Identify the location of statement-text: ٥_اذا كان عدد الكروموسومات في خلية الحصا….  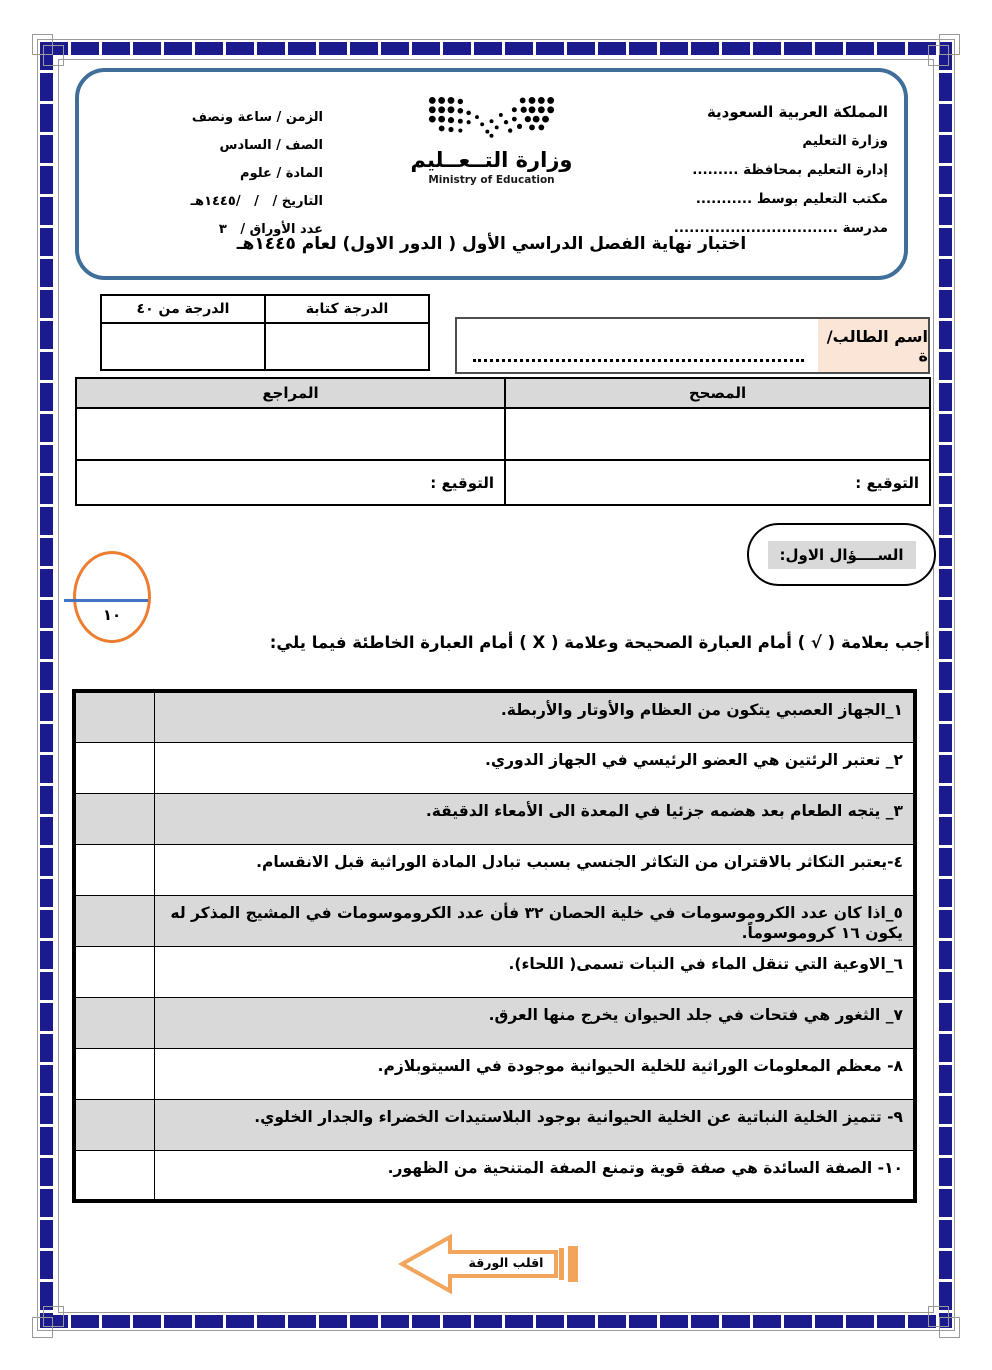
(534, 920).